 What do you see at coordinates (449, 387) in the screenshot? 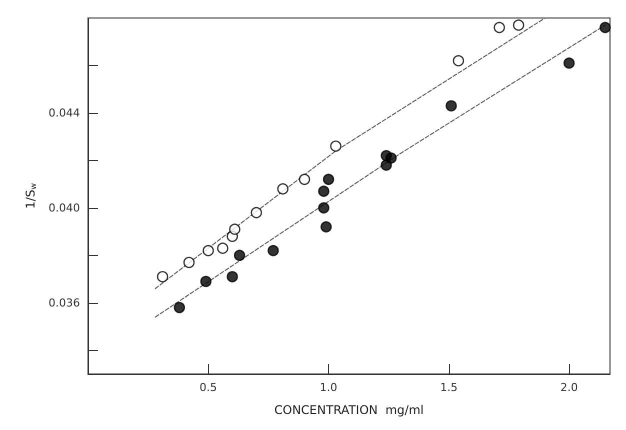
I see `x-tick-label: 1.5` at bounding box center [449, 387].